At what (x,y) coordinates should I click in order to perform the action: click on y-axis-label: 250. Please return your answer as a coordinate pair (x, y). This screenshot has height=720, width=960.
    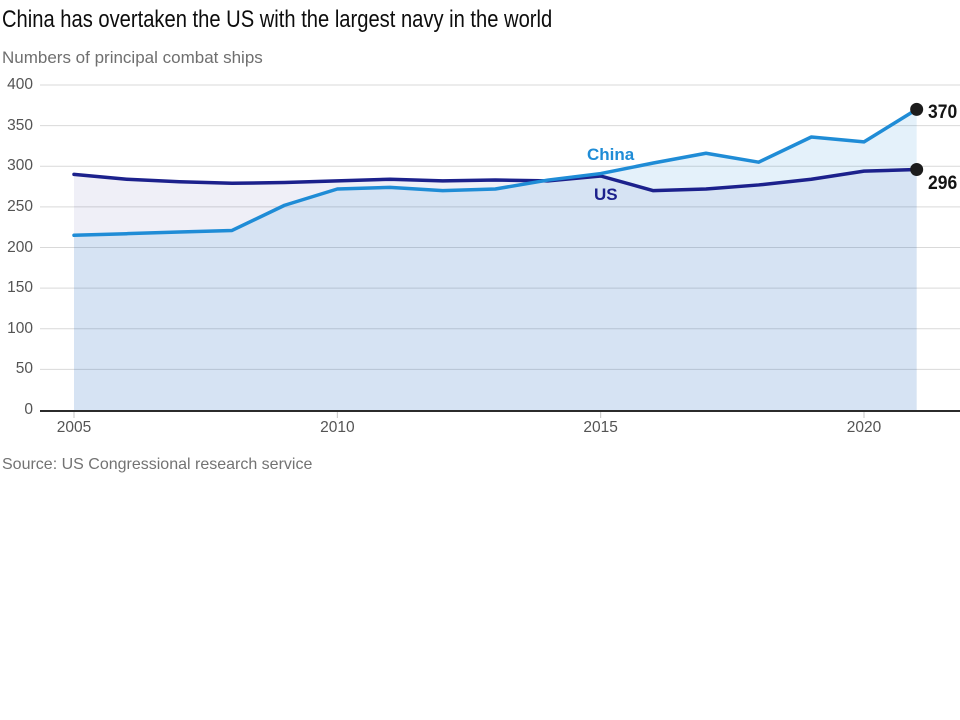
    Looking at the image, I should click on (20, 206).